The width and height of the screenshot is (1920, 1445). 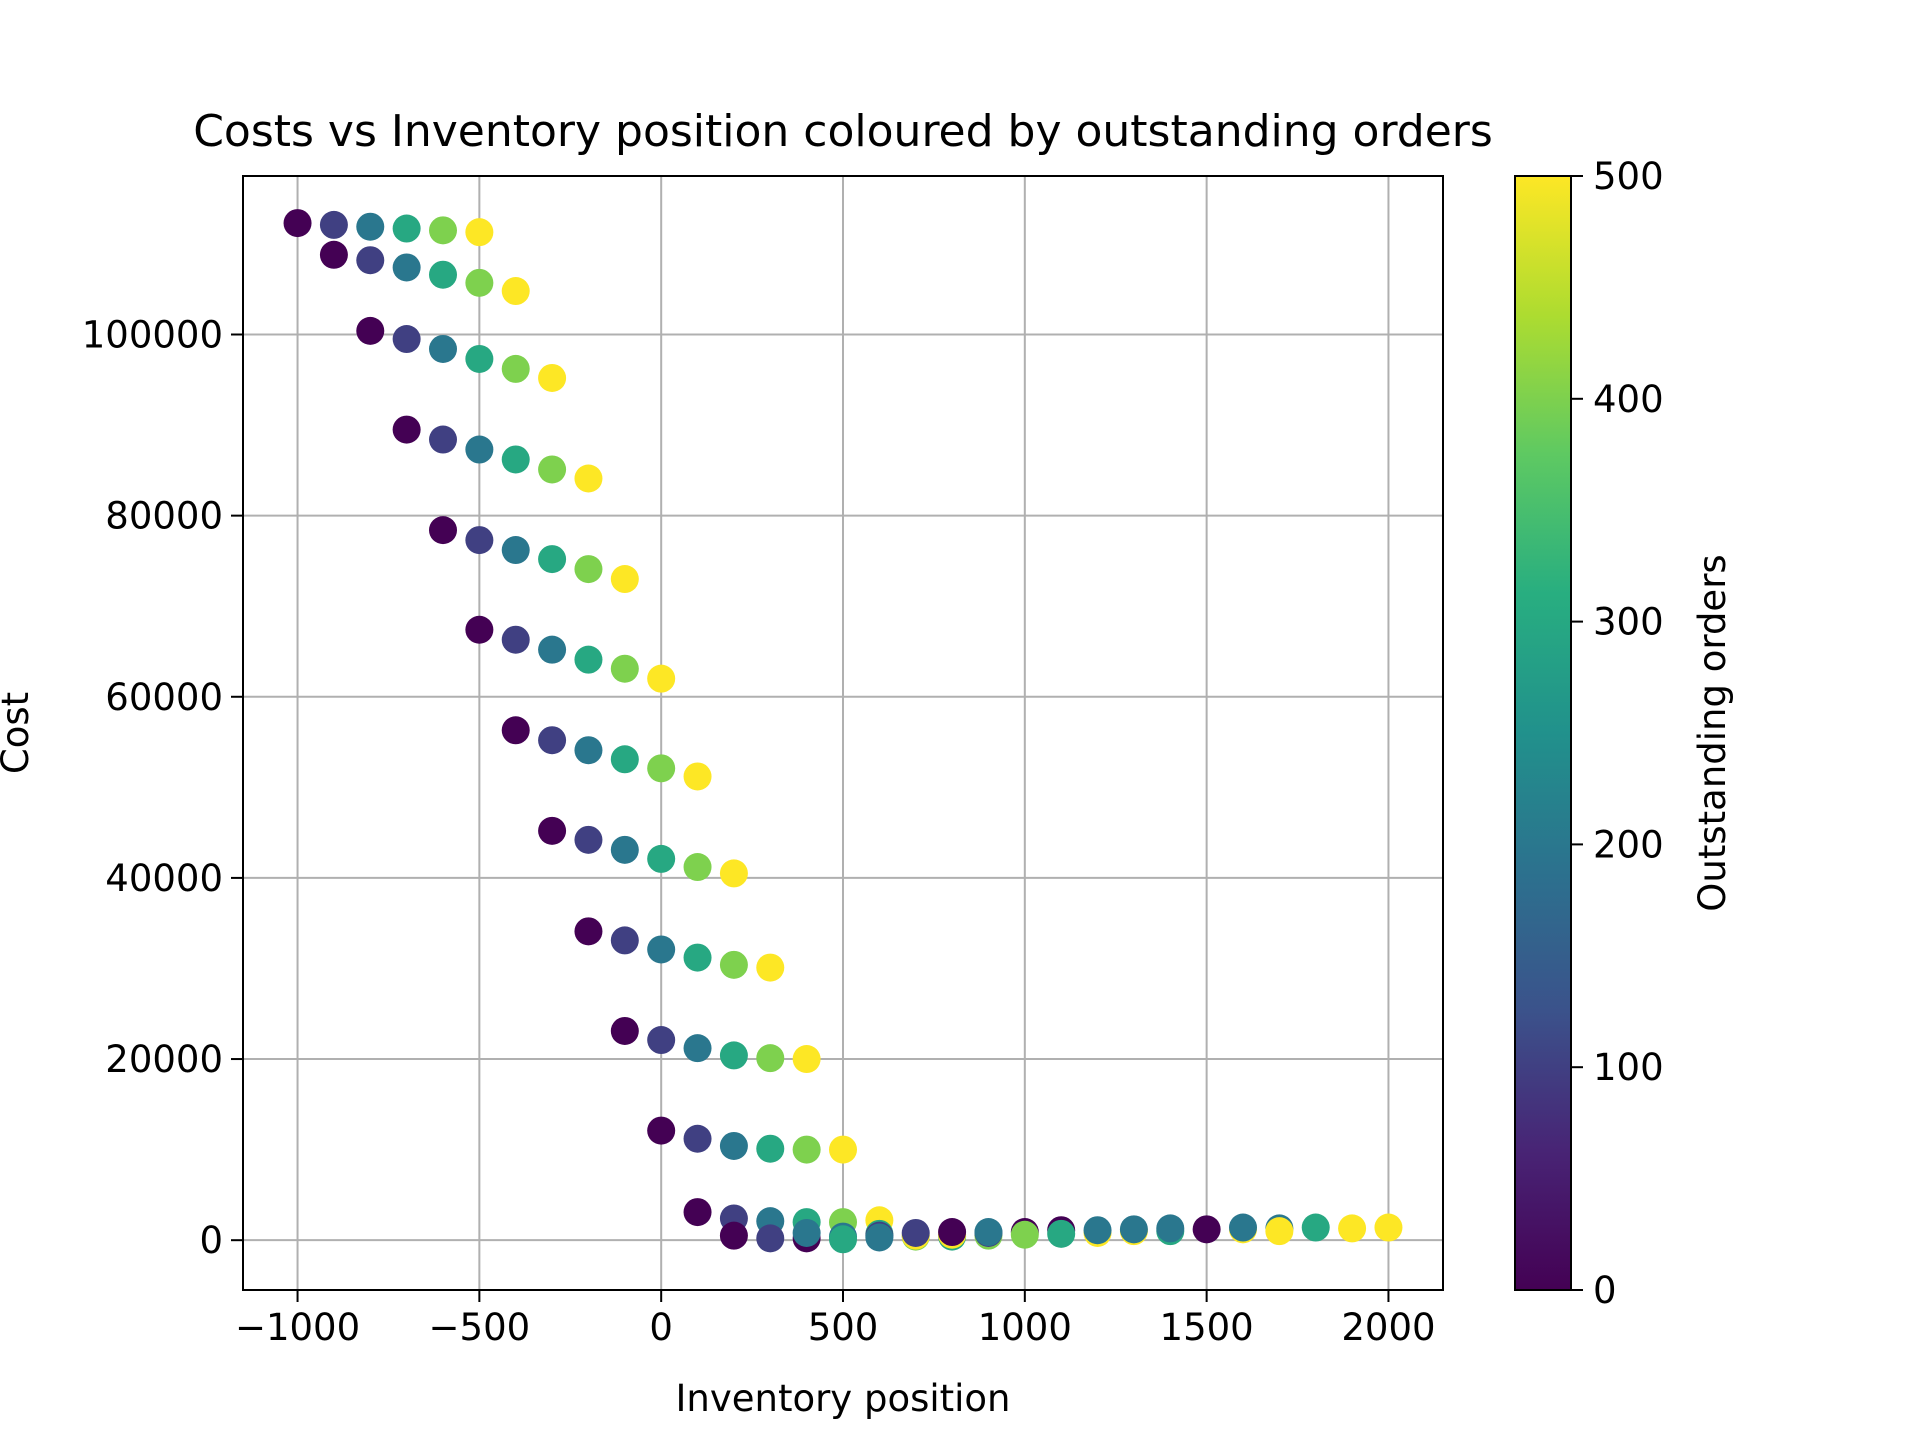 I want to click on x-axis-ticks: −1000 −500 0 500 1000 1500 2000, so click(x=835, y=1319).